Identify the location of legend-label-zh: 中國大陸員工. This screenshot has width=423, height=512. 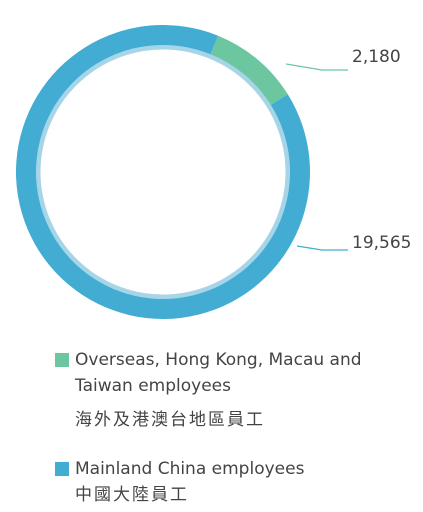
(132, 495).